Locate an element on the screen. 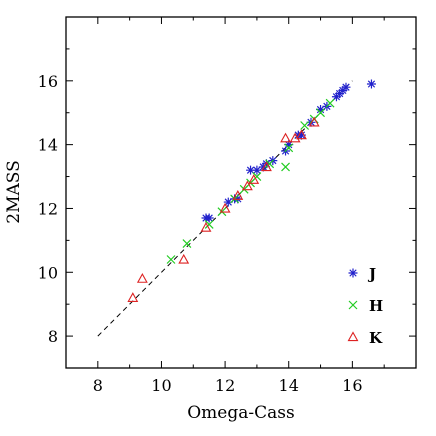  y-axis-title: 2MASS is located at coordinates (14, 192).